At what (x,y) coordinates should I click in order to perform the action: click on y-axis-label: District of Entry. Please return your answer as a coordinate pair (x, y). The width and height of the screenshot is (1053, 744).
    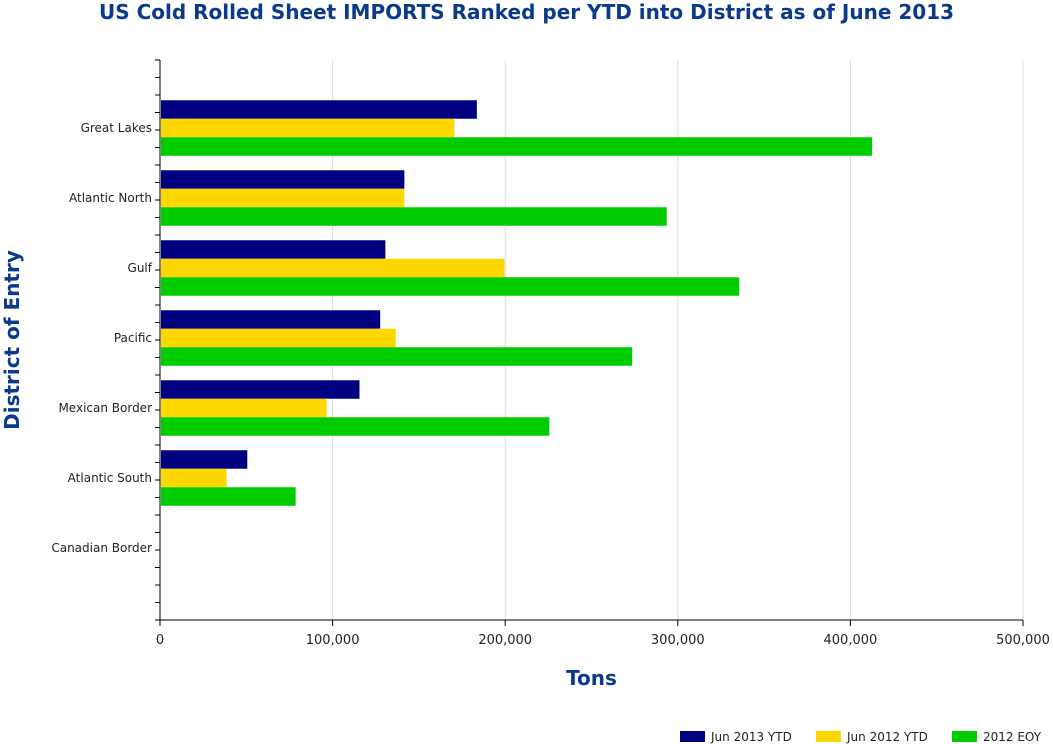
    Looking at the image, I should click on (12, 340).